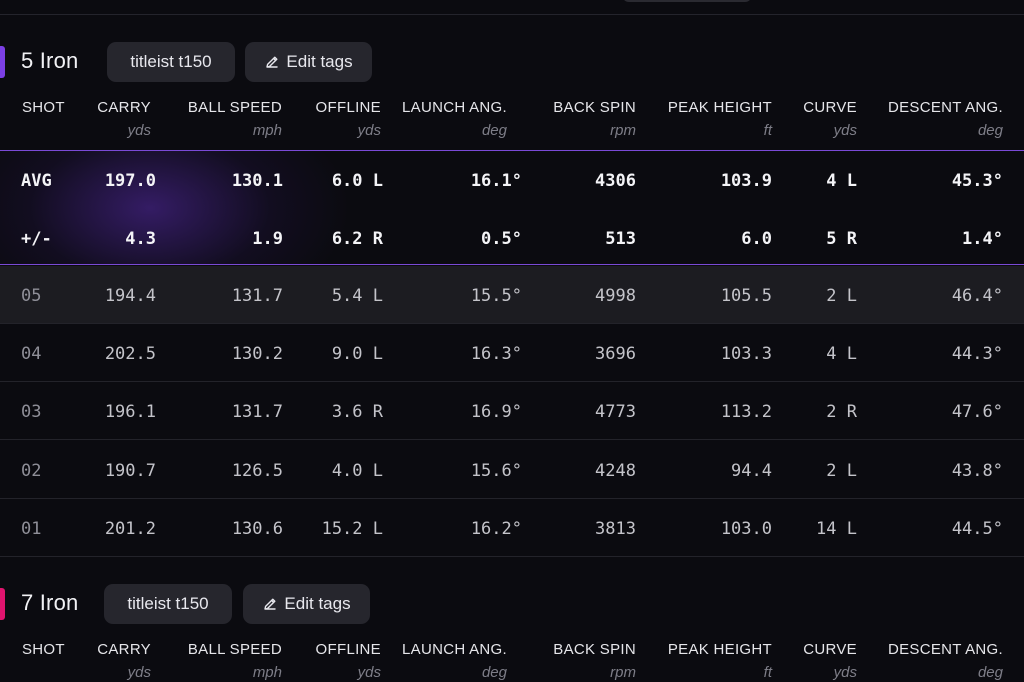 Image resolution: width=1024 pixels, height=682 pixels. Describe the element at coordinates (140, 239) in the screenshot. I see `spread-carry: 4.3` at that location.